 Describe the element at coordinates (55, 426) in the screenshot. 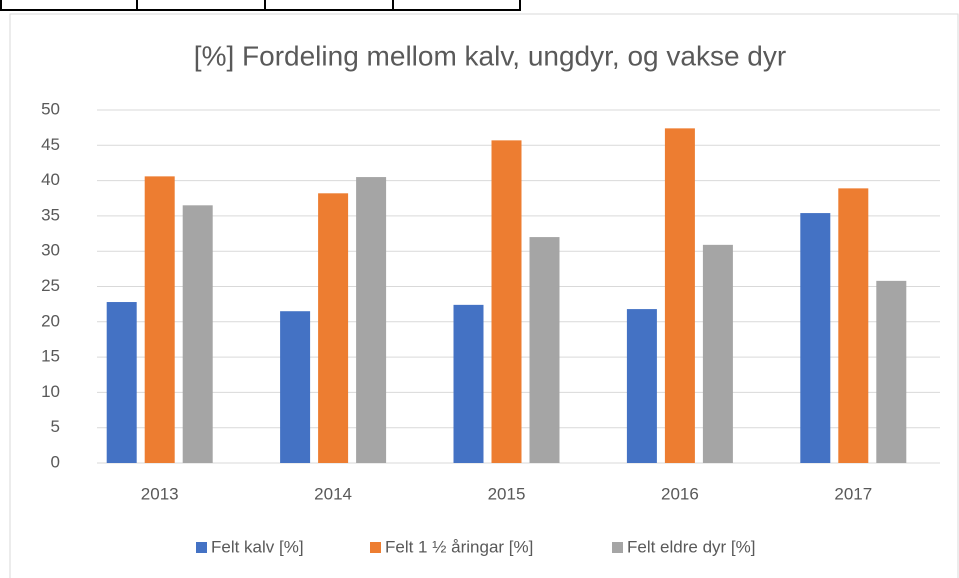

I see `y-tick-label: 5` at that location.